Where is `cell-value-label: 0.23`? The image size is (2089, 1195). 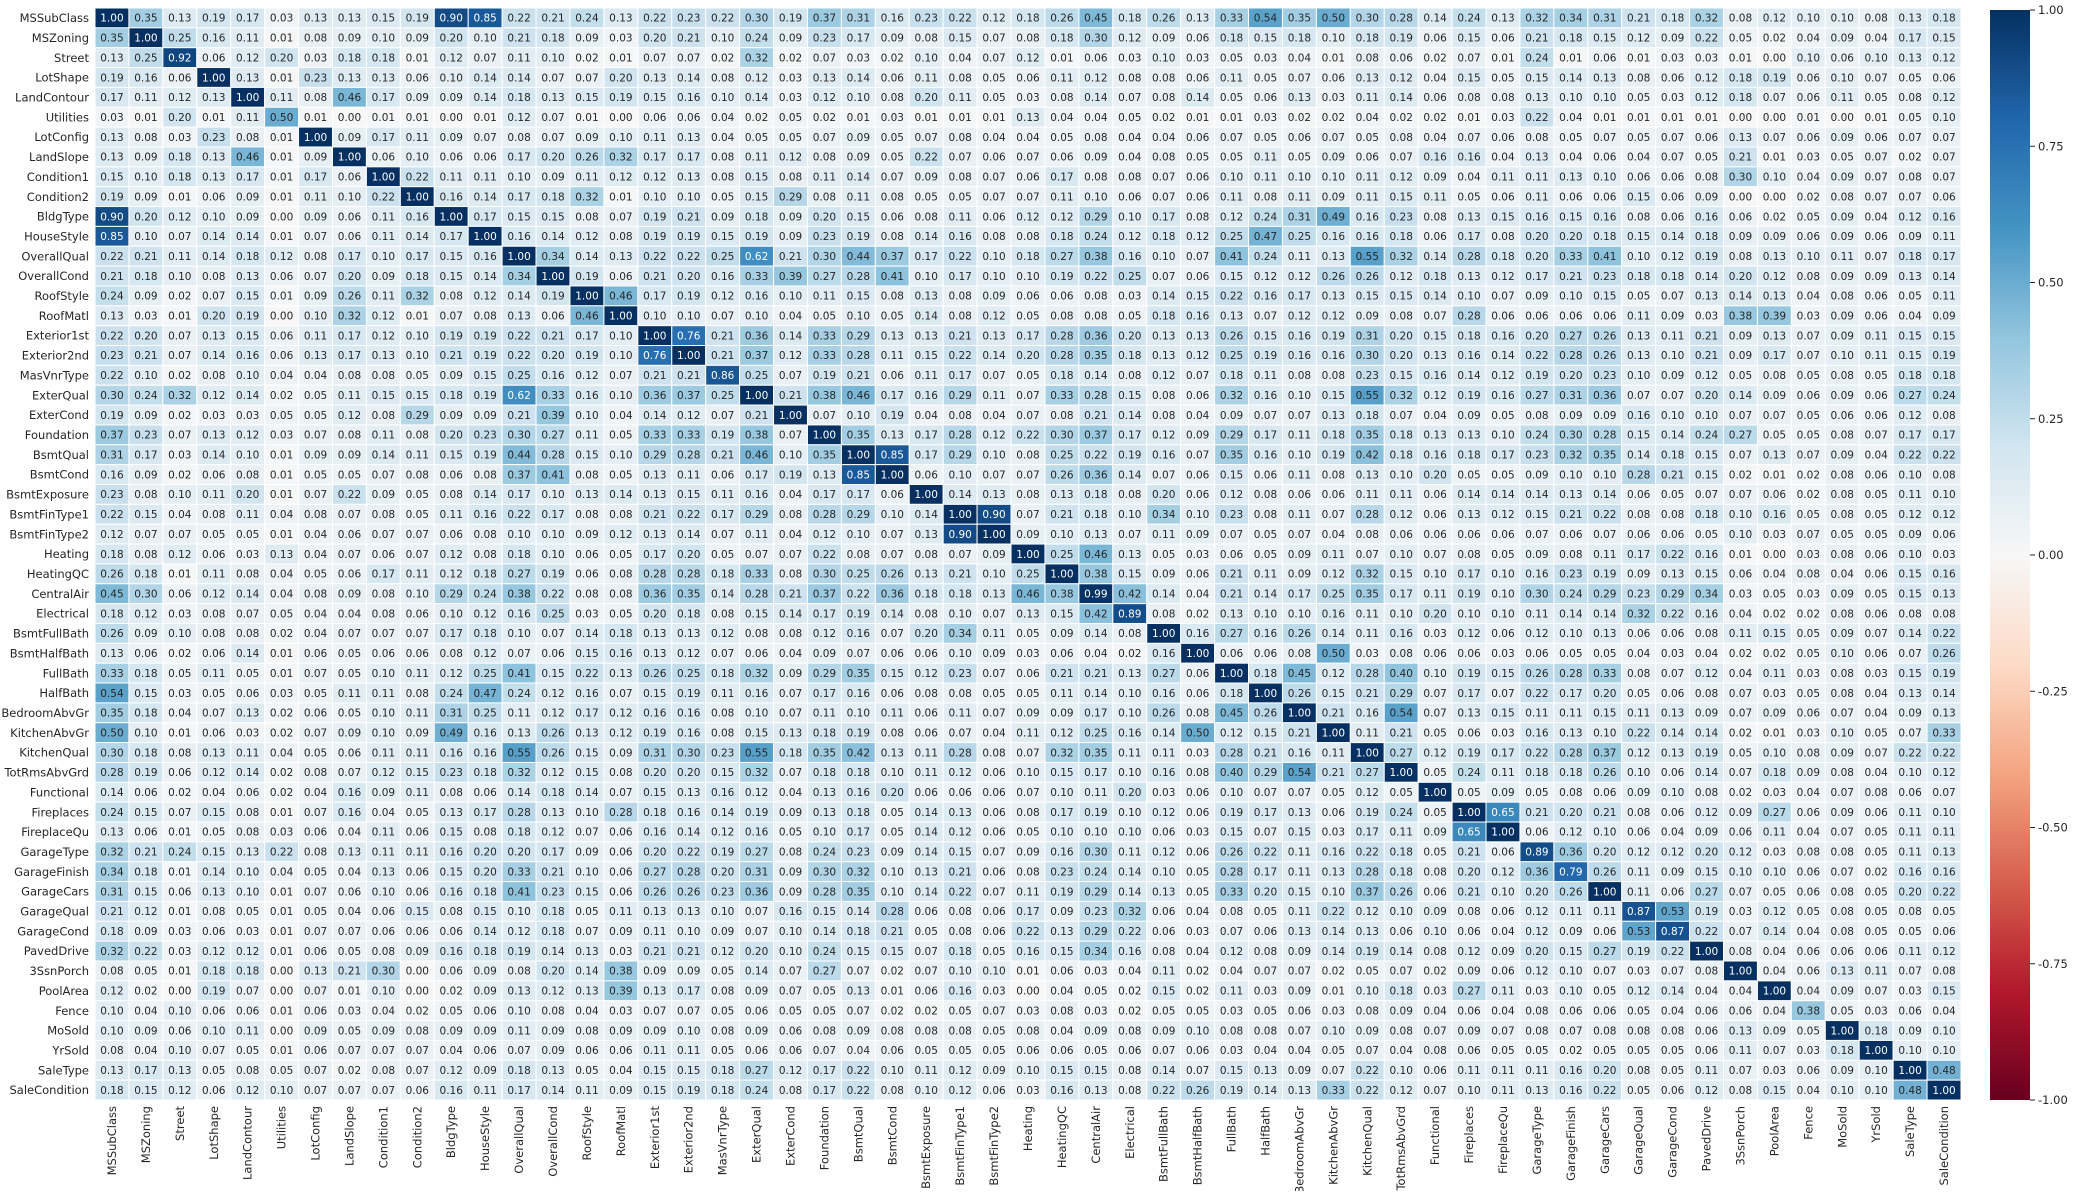
cell-value-label: 0.23 is located at coordinates (1401, 217).